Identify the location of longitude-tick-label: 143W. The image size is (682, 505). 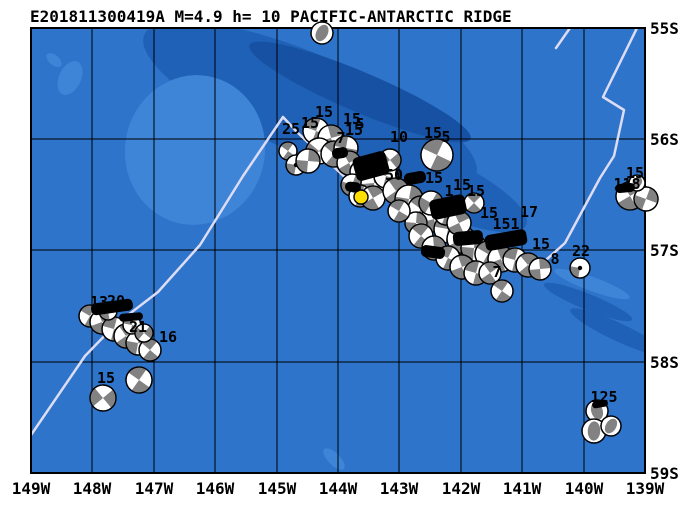
(399, 488).